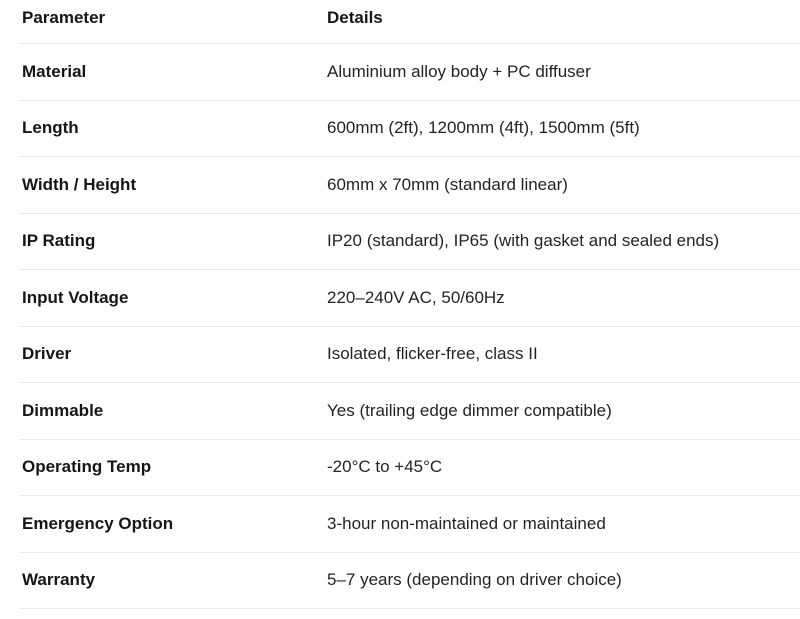 Image resolution: width=800 pixels, height=619 pixels. I want to click on parameter-cell: Length, so click(50, 128).